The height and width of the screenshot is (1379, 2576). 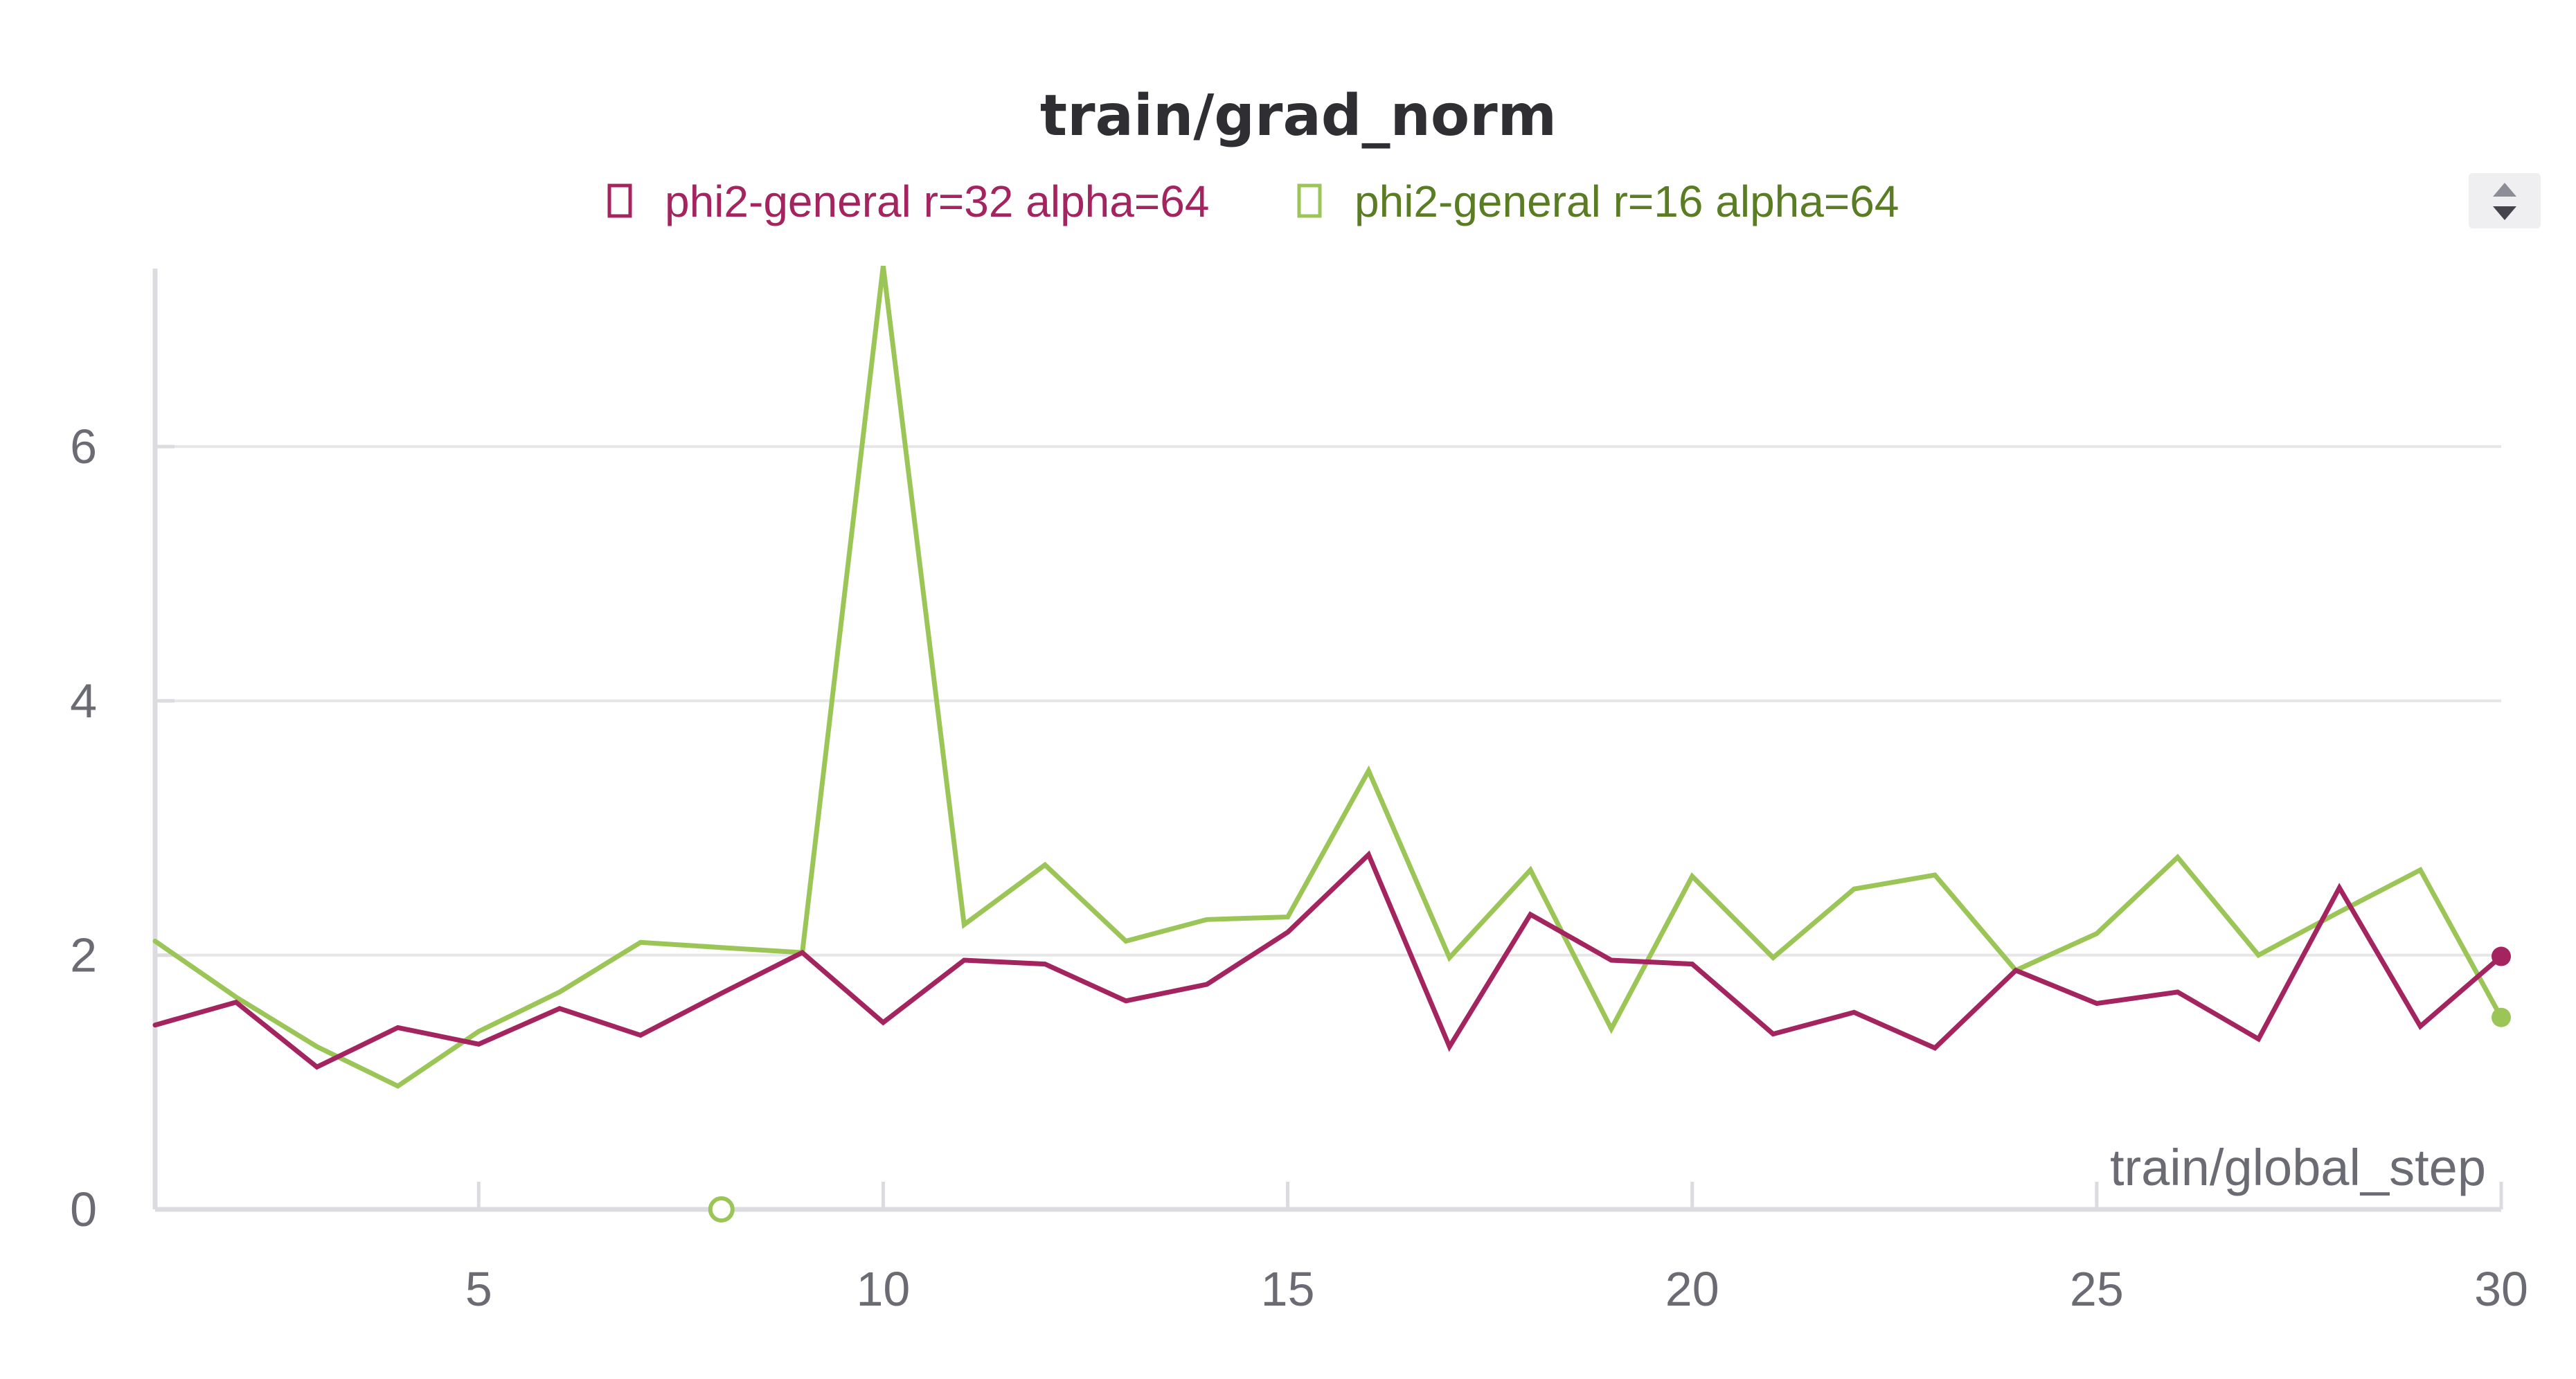 I want to click on chevron-up-icon, so click(x=2504, y=190).